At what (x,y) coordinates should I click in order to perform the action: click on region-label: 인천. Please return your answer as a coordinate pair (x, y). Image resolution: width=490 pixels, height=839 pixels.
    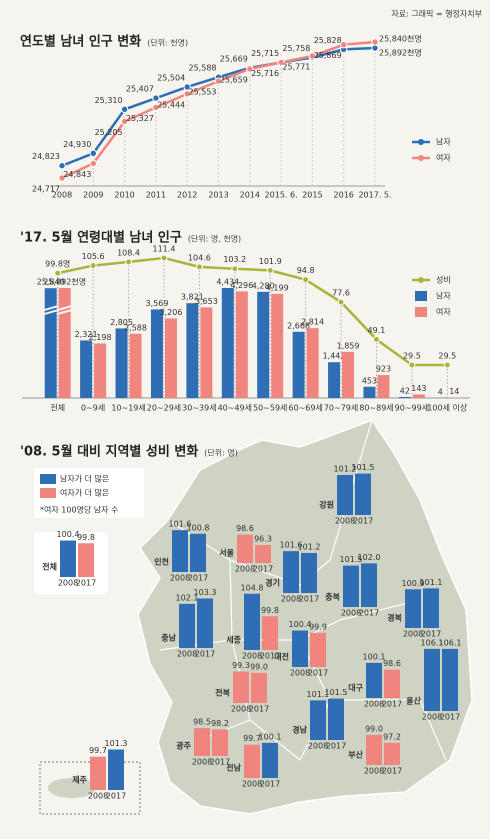
    Looking at the image, I should click on (161, 562).